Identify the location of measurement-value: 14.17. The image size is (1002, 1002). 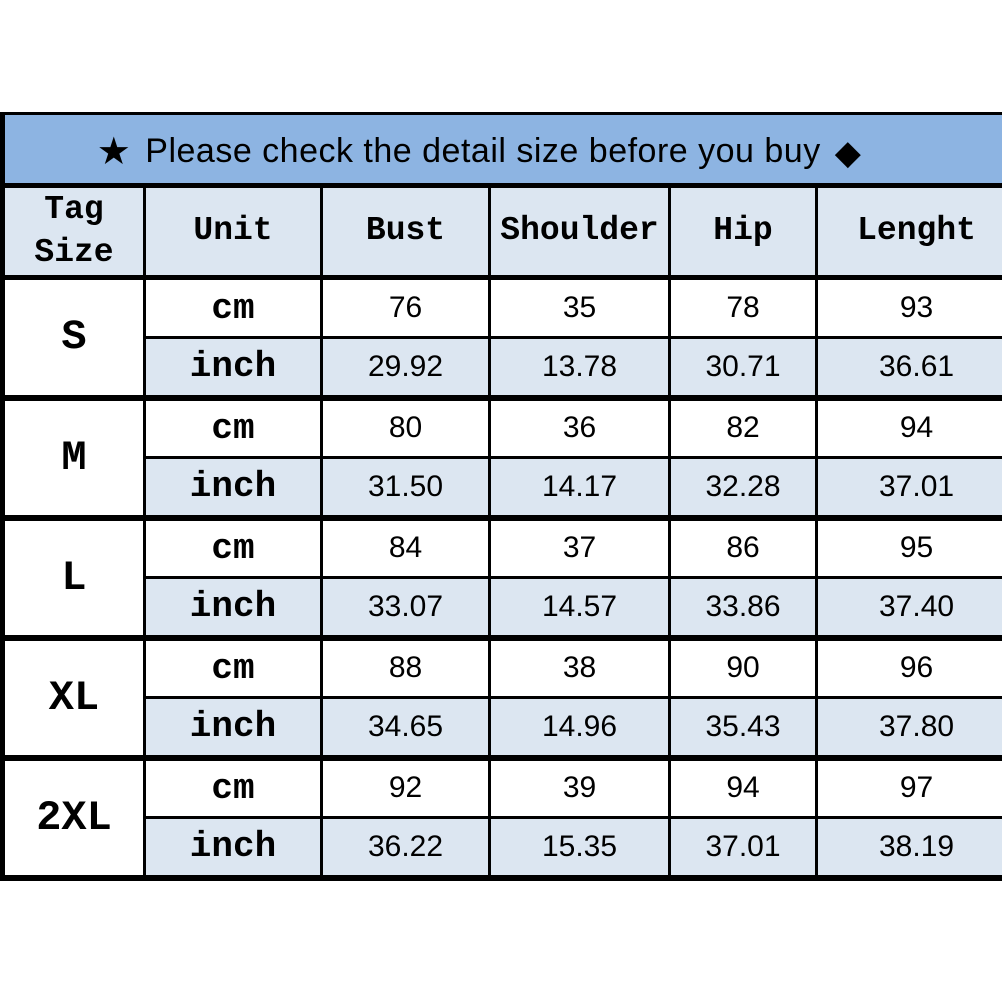
(579, 488).